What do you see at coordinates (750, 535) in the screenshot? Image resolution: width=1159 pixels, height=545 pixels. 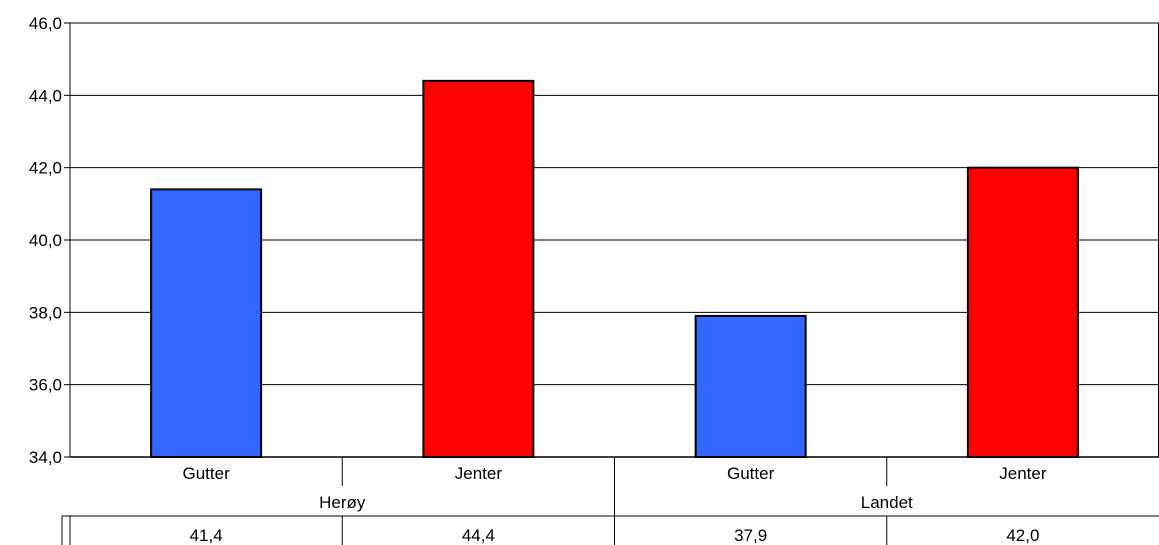 I see `data-value-label: 37,9` at bounding box center [750, 535].